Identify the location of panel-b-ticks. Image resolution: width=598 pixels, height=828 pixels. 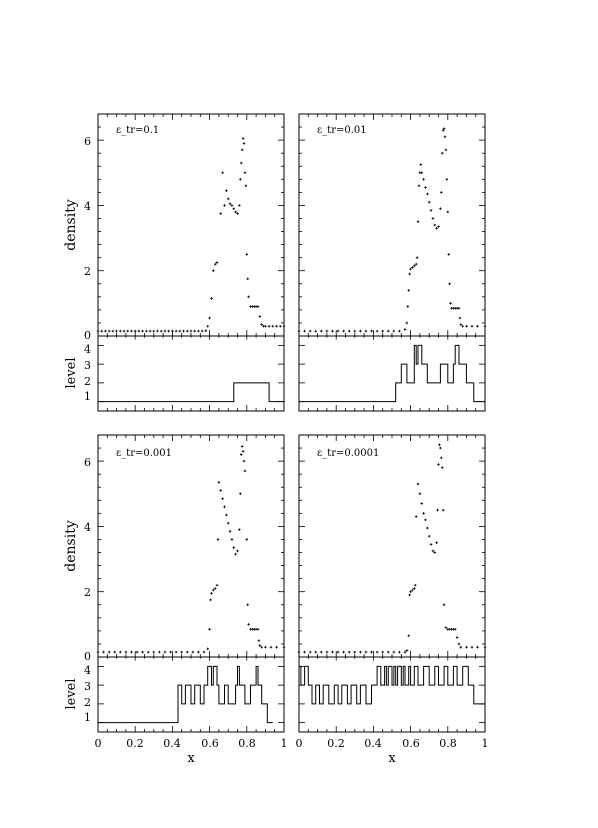
(392, 262).